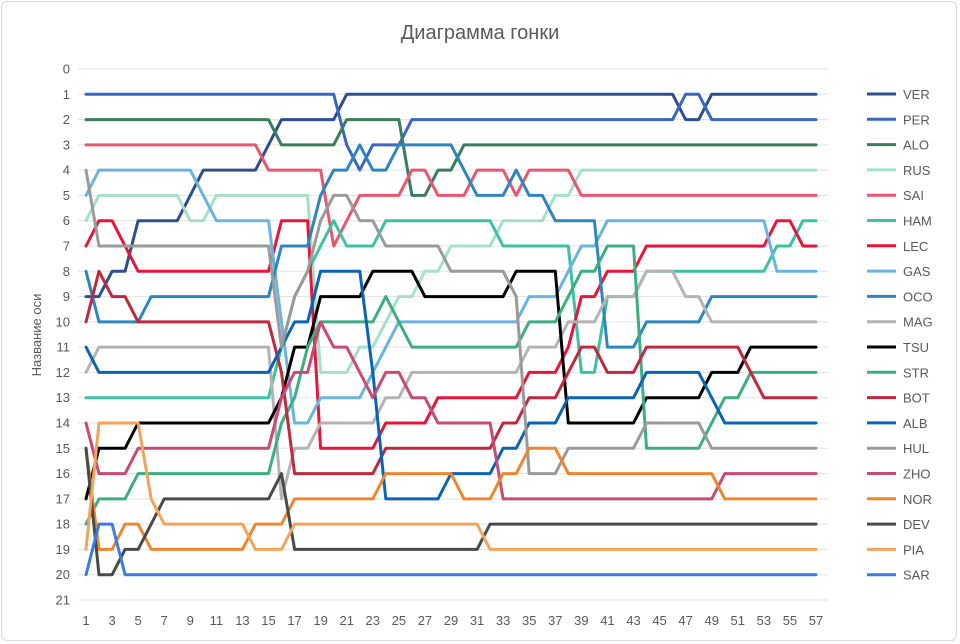 This screenshot has width=960, height=644. What do you see at coordinates (320, 620) in the screenshot?
I see `x-tick-label: 19` at bounding box center [320, 620].